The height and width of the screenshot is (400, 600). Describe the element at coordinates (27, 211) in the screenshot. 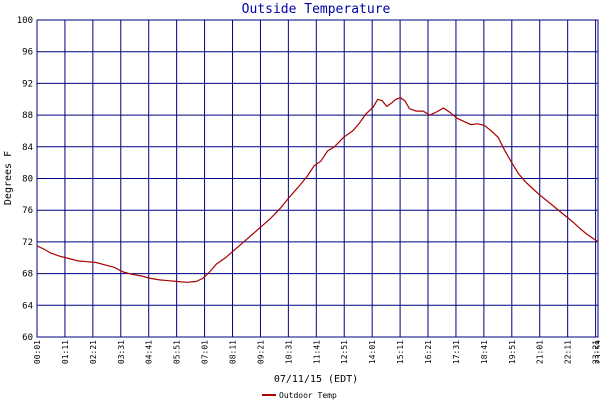

I see `y-tick-label: 76` at that location.